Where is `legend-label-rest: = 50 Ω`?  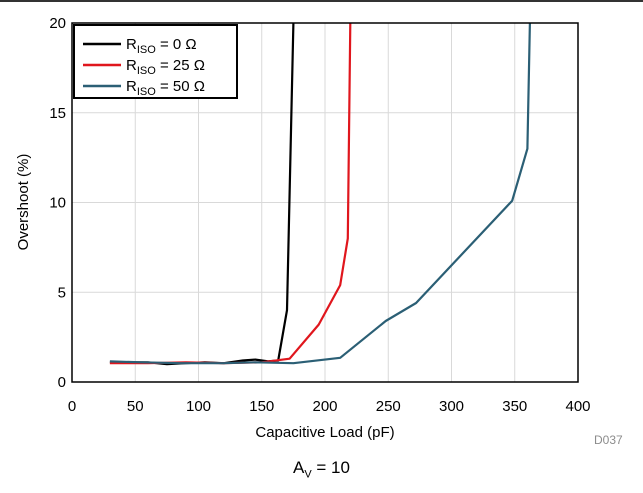
legend-label-rest: = 50 Ω is located at coordinates (180, 86).